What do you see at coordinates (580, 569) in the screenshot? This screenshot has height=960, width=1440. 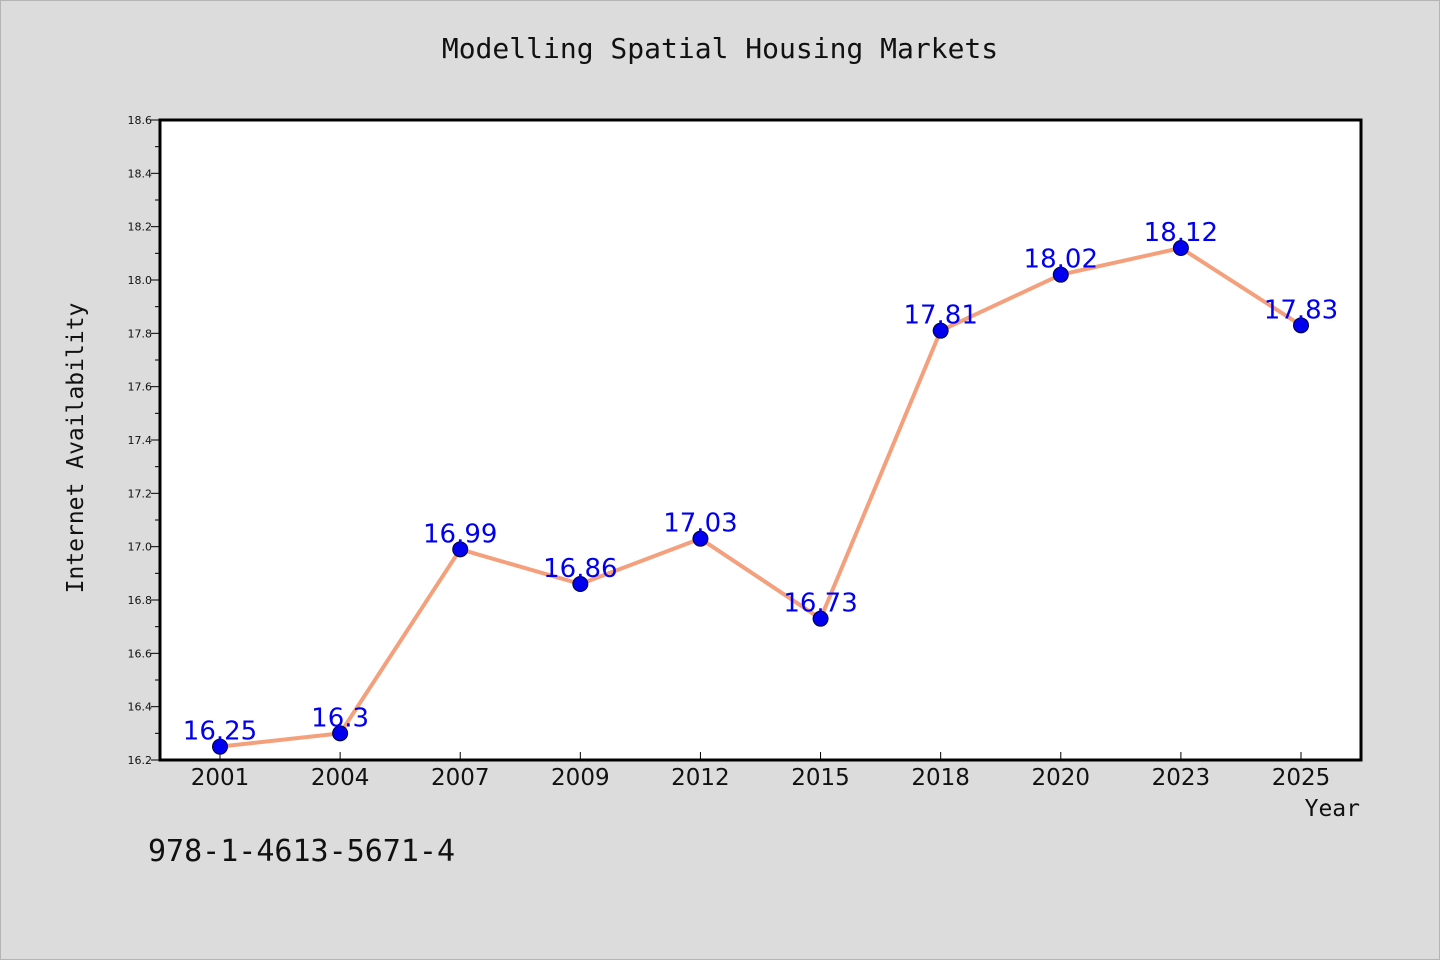 I see `data-label: 16.86` at bounding box center [580, 569].